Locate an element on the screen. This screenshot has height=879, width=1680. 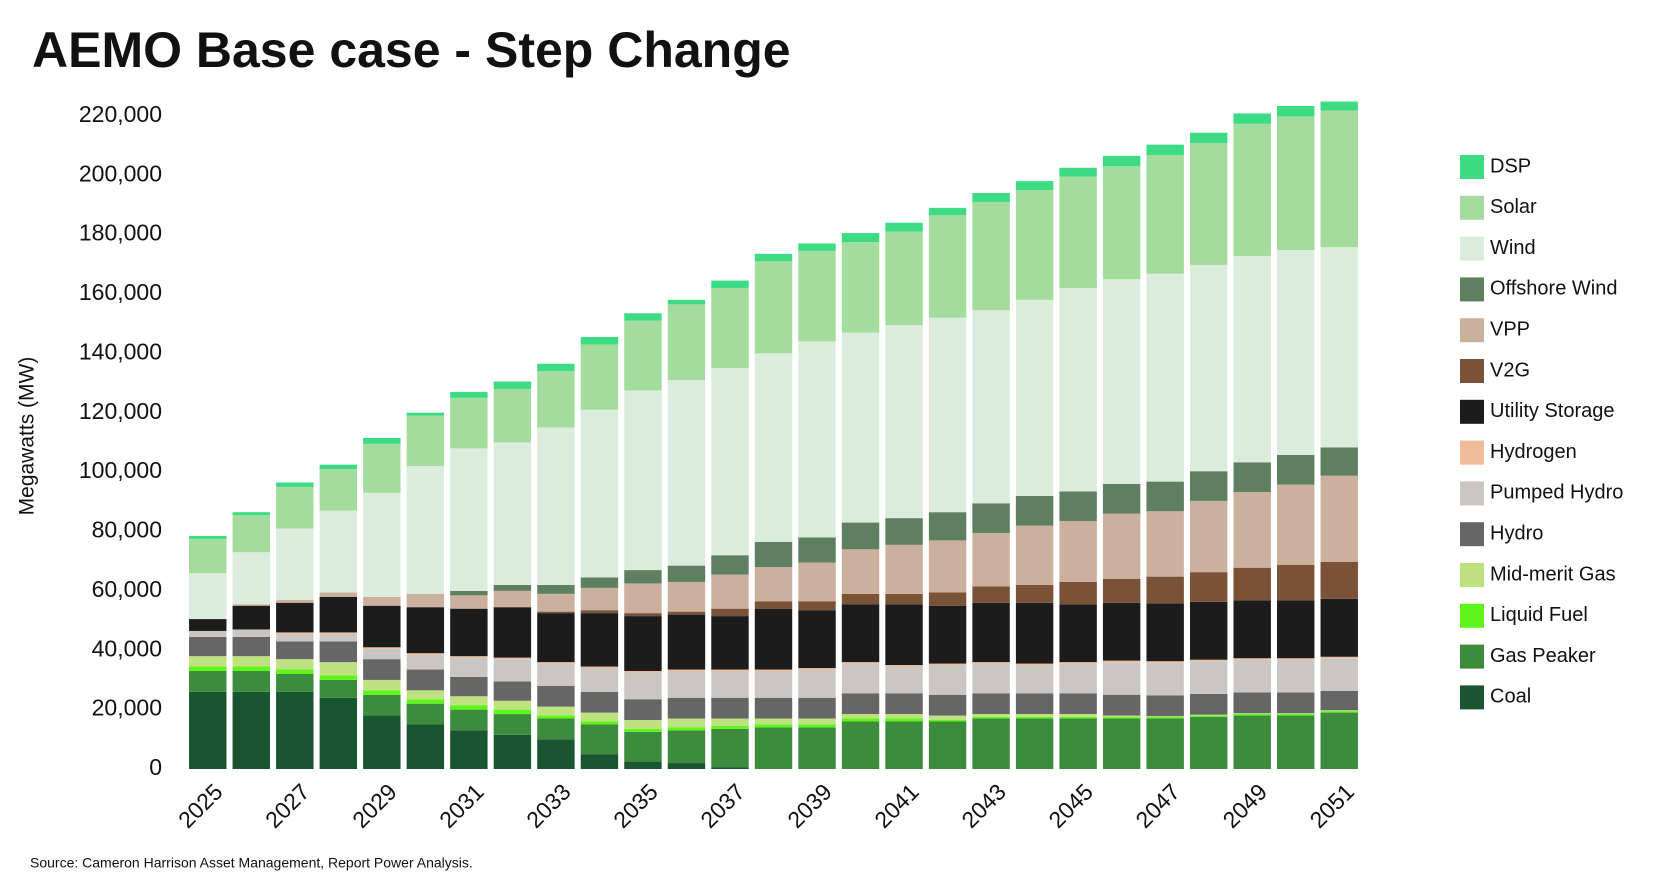
y-tick-label: 60,000 is located at coordinates (127, 589).